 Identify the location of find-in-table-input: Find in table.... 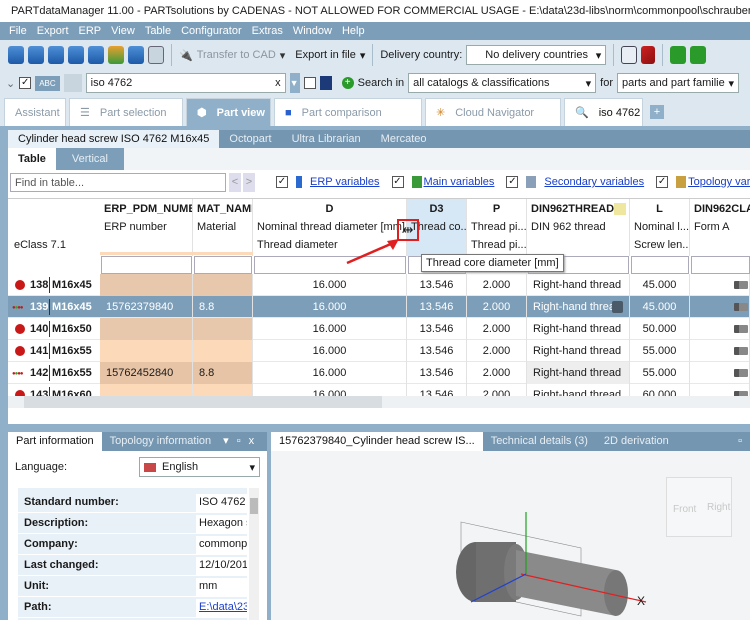
(118, 182).